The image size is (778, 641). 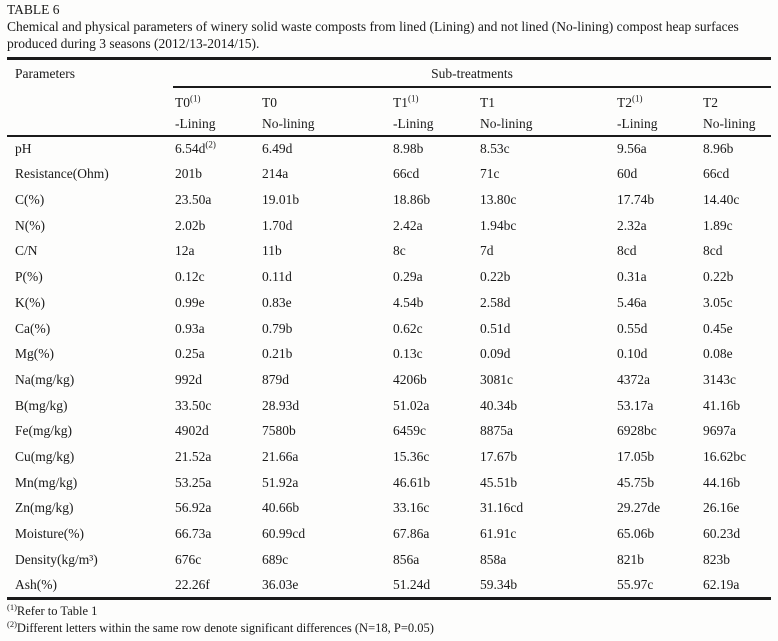 I want to click on value-cell: 858a, so click(x=546, y=560).